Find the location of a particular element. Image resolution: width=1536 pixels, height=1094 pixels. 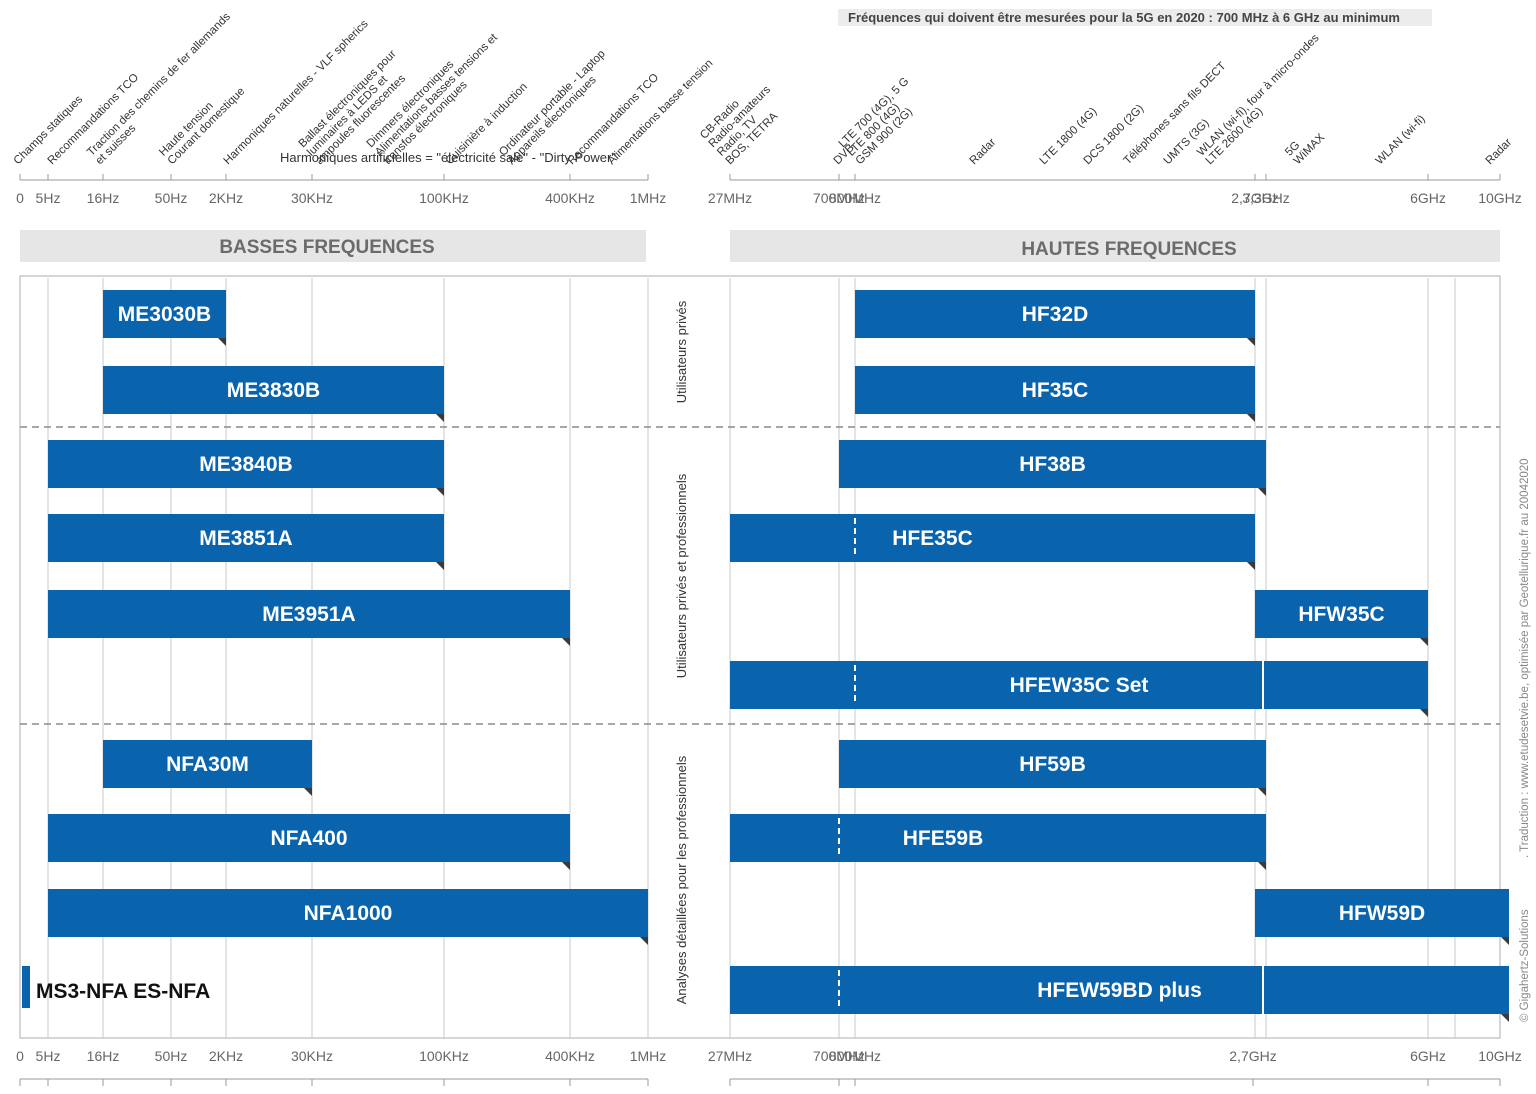

top-high-tick-label-800mhz: 800MHz is located at coordinates (855, 198).